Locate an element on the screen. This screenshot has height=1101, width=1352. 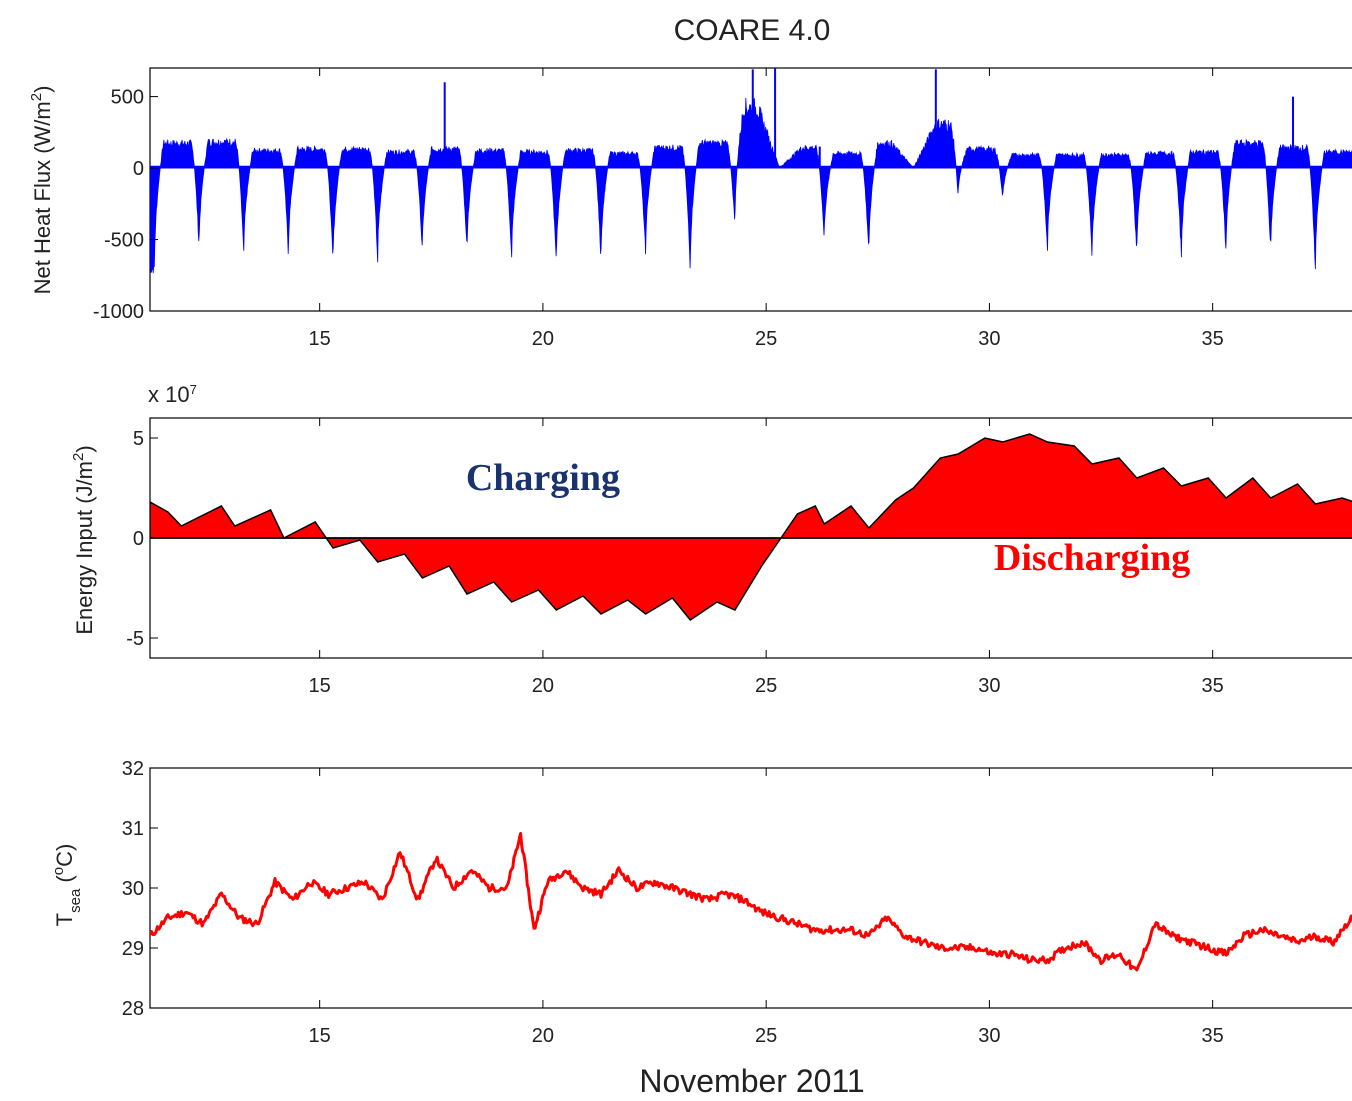
tsea-ylabel-tail: C) is located at coordinates (64, 855).